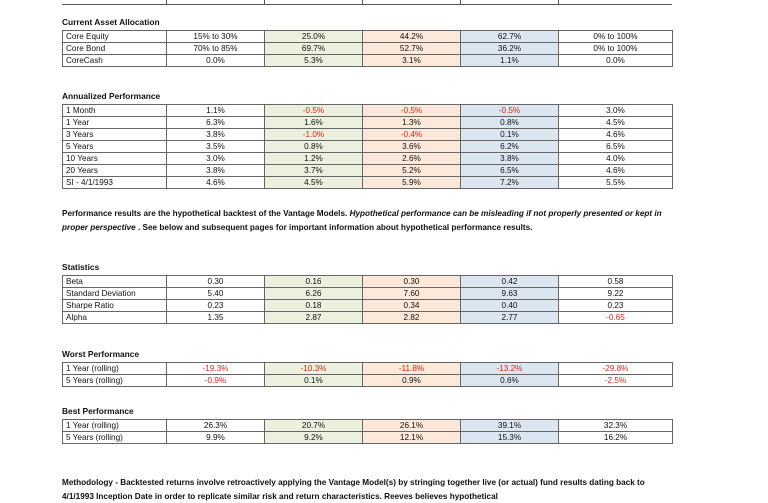 This screenshot has height=503, width=768. Describe the element at coordinates (313, 293) in the screenshot. I see `table-cell: 6.26` at that location.